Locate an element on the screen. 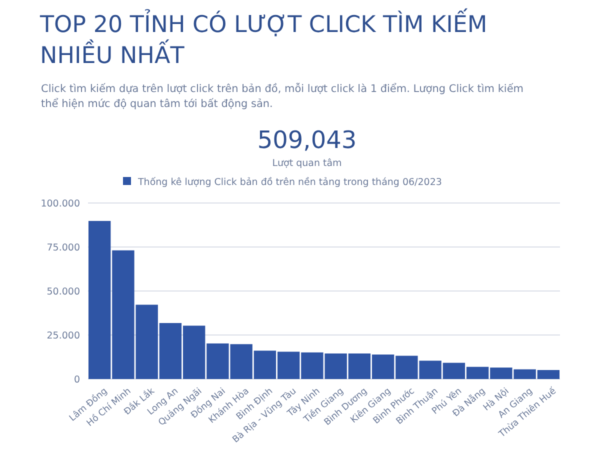 The width and height of the screenshot is (604, 465). y-tick-label: 100.000 is located at coordinates (60, 204).